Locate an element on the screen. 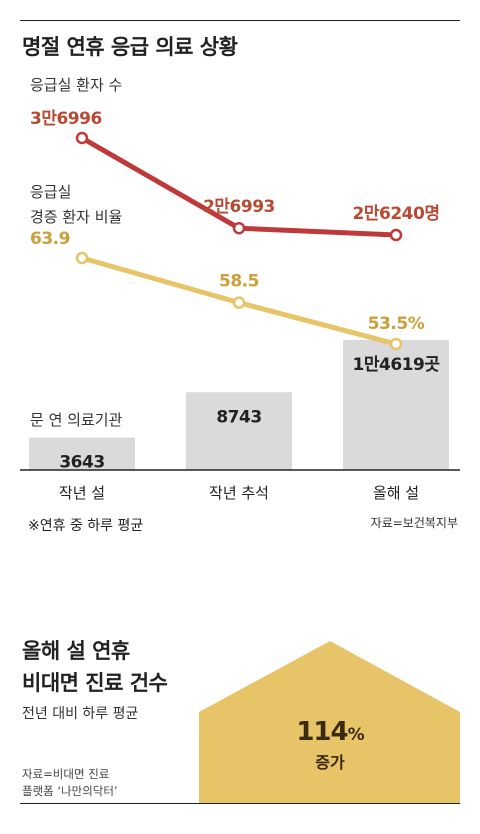  series-1-name-line-1: 응급실 환자 수 is located at coordinates (76, 85).